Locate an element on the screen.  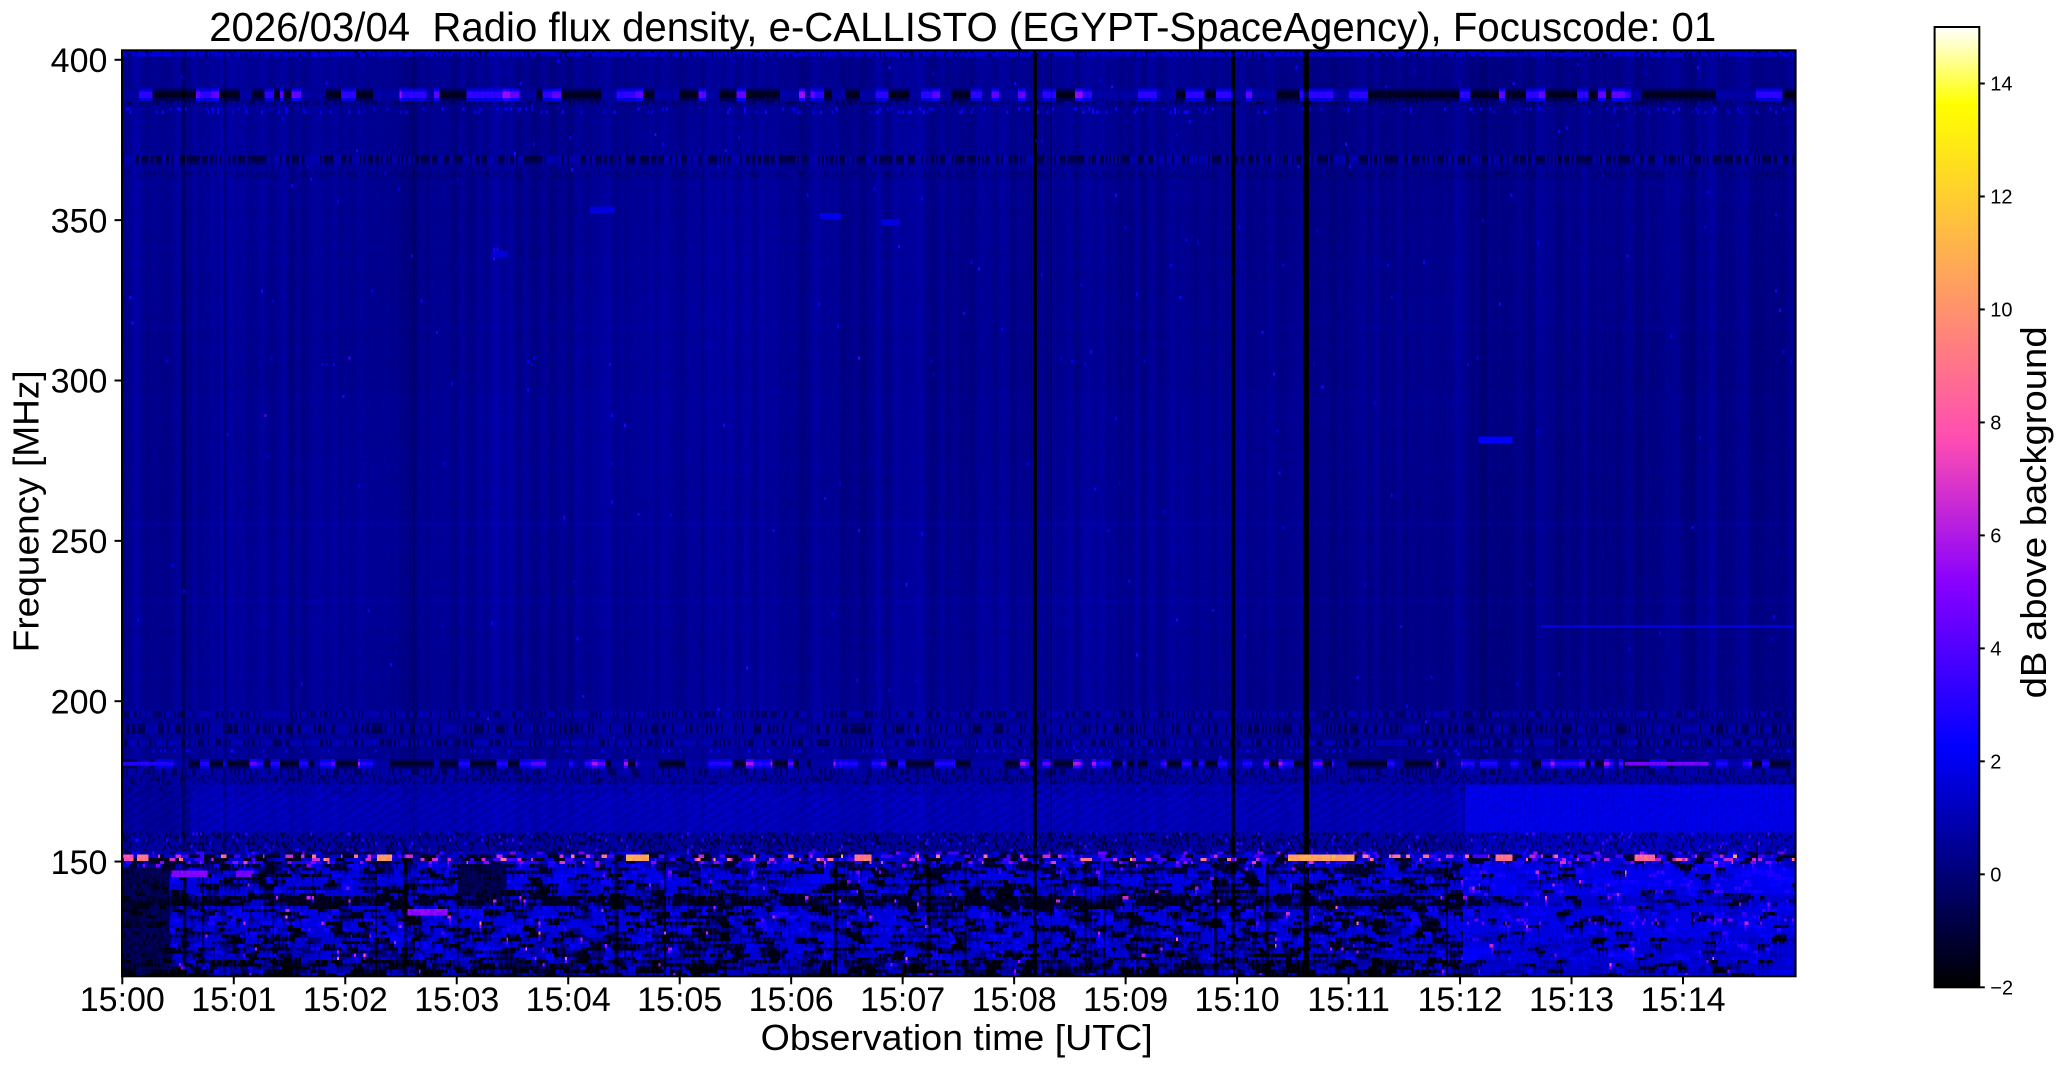
svg-text: 15:10 is located at coordinates (1237, 1000).